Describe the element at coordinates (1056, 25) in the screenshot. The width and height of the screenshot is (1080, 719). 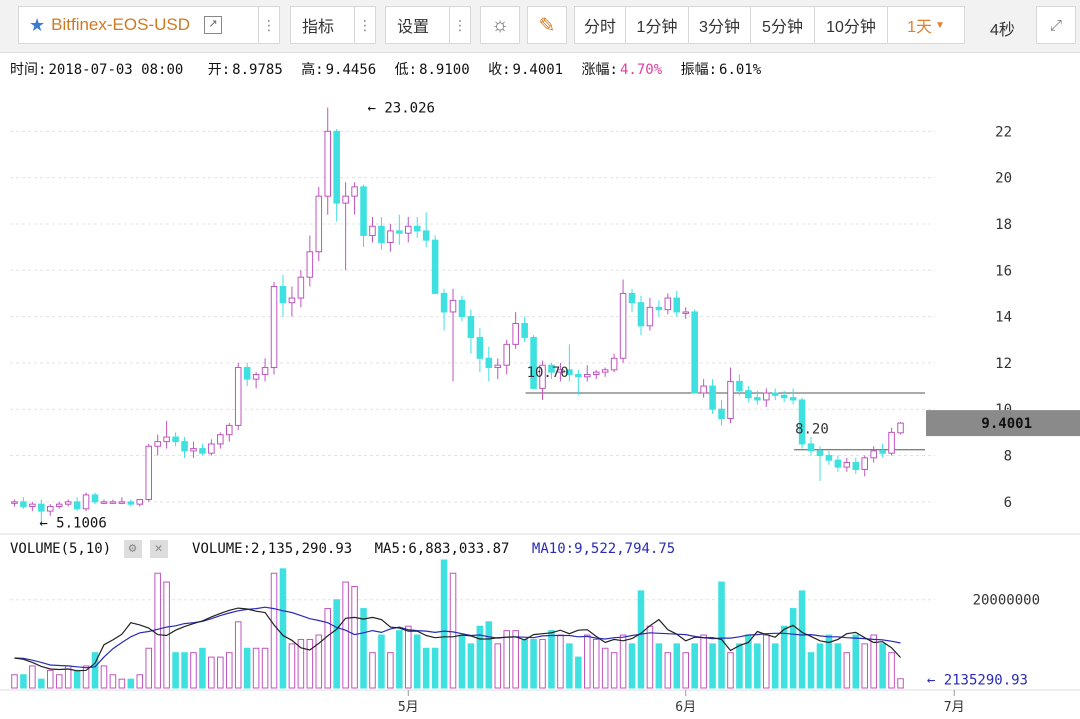
I see `fullscreen-icon: ⤢` at that location.